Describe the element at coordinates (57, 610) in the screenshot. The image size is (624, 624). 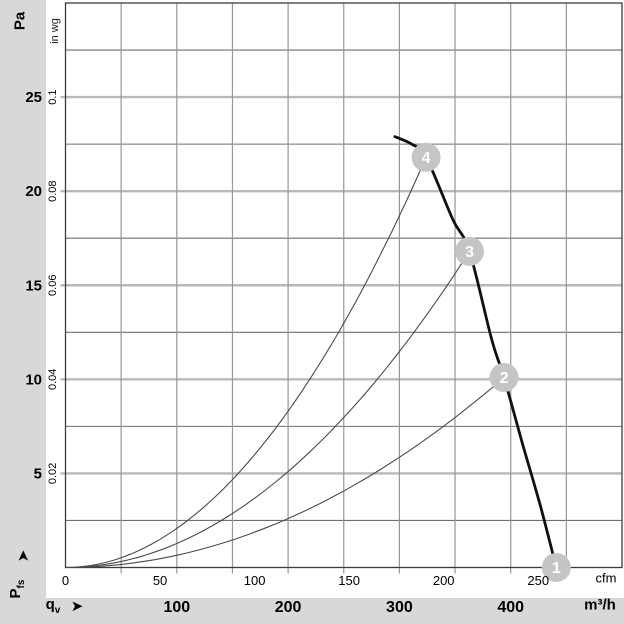
I see `qv-subscript: v` at that location.